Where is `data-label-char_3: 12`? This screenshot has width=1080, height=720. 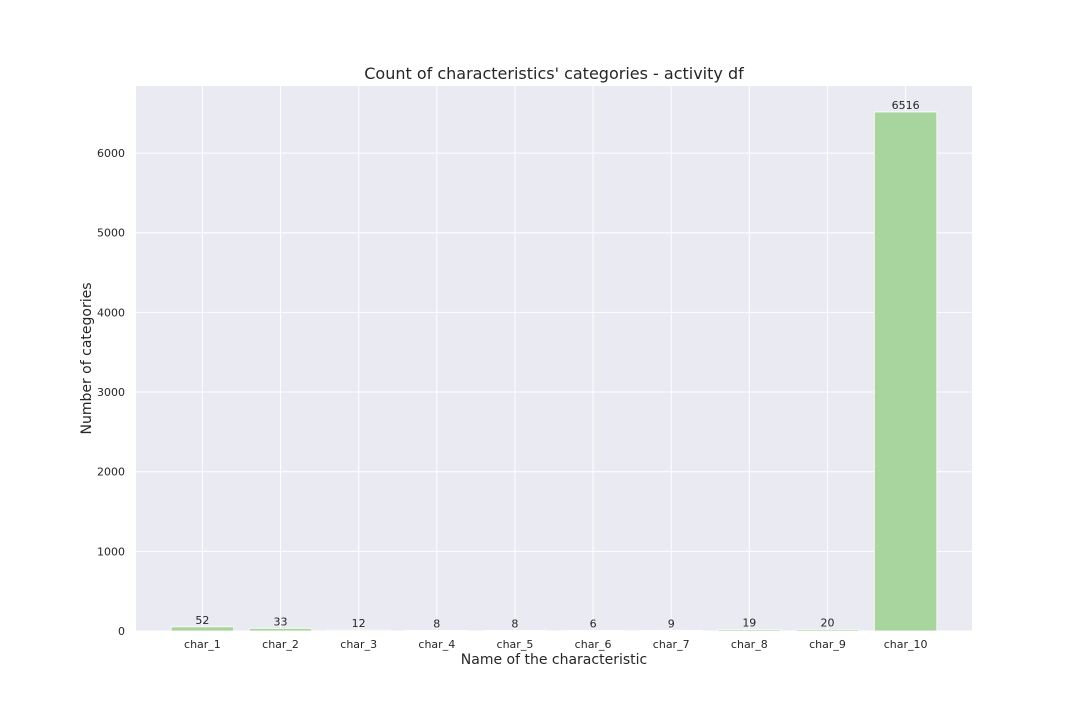 data-label-char_3: 12 is located at coordinates (359, 623).